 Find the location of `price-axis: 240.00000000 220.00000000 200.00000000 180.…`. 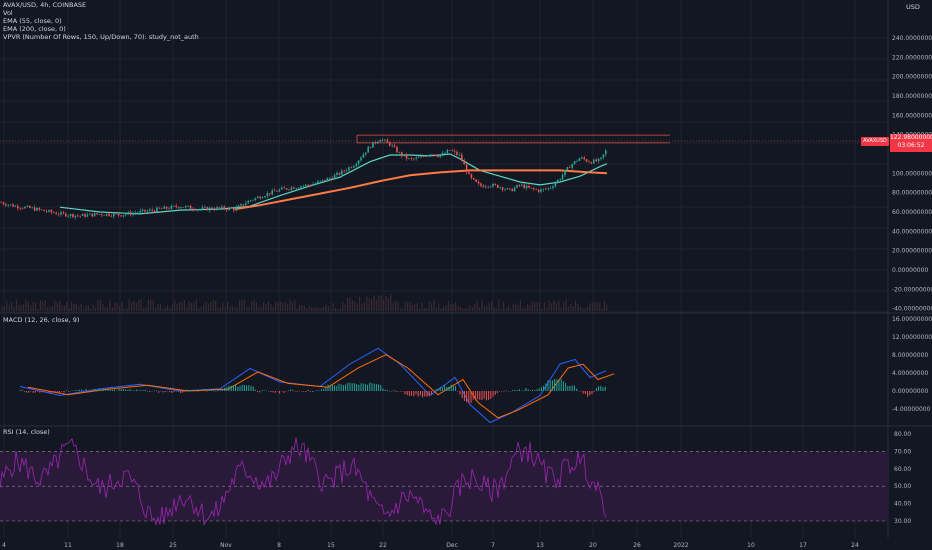

price-axis: 240.00000000 220.00000000 200.00000000 180.… is located at coordinates (912, 280).